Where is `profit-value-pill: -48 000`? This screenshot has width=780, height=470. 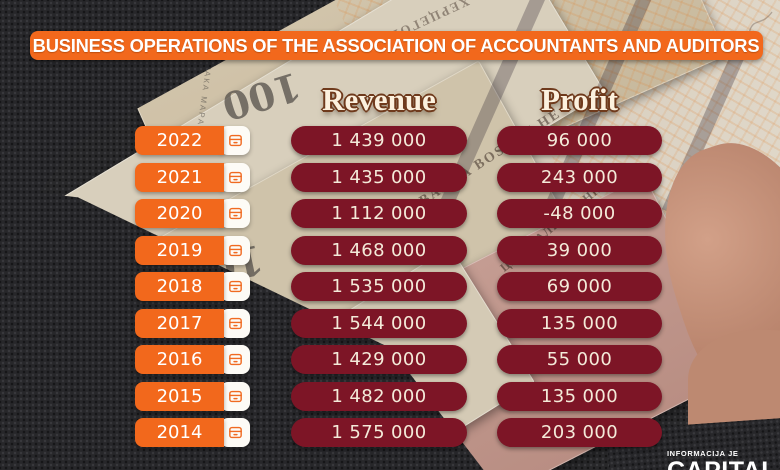
profit-value-pill: -48 000 is located at coordinates (579, 213).